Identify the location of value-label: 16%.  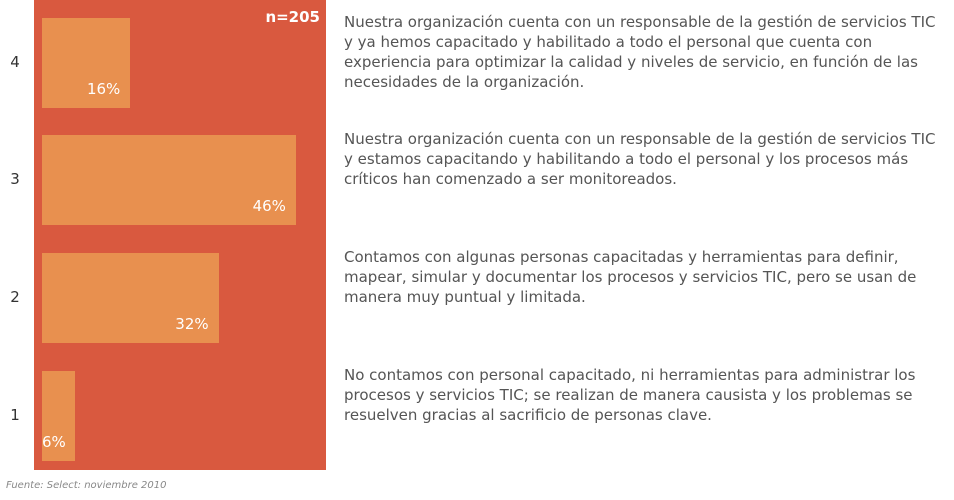
(103, 89).